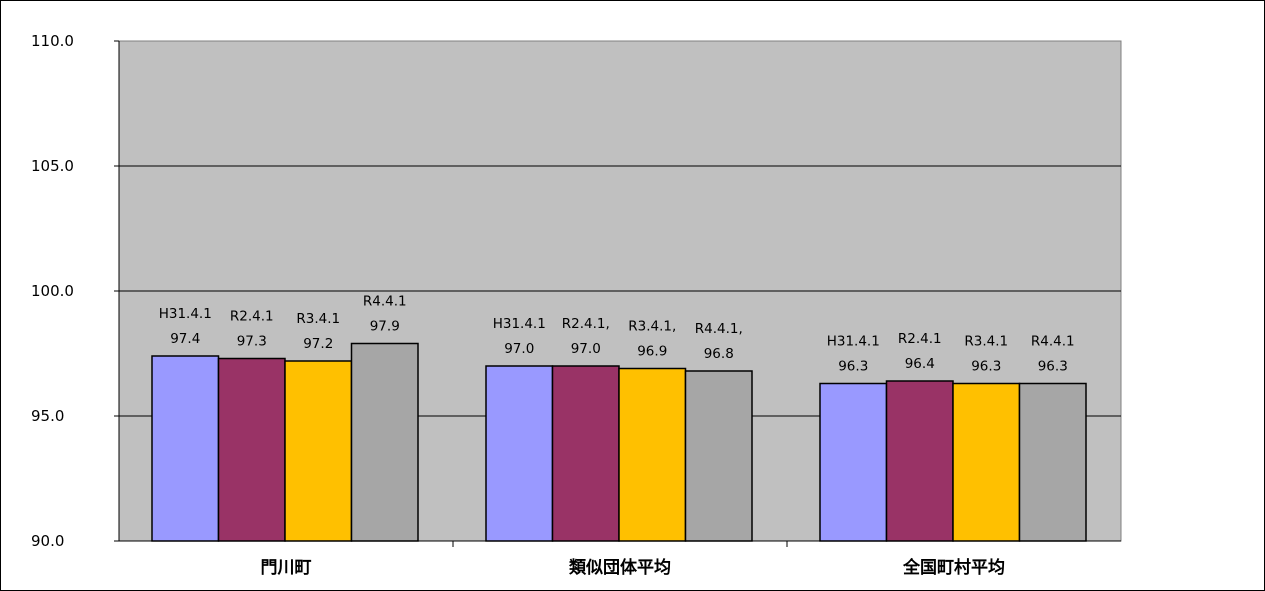 The height and width of the screenshot is (591, 1265). What do you see at coordinates (52, 166) in the screenshot?
I see `y-tick-label: 105.0` at bounding box center [52, 166].